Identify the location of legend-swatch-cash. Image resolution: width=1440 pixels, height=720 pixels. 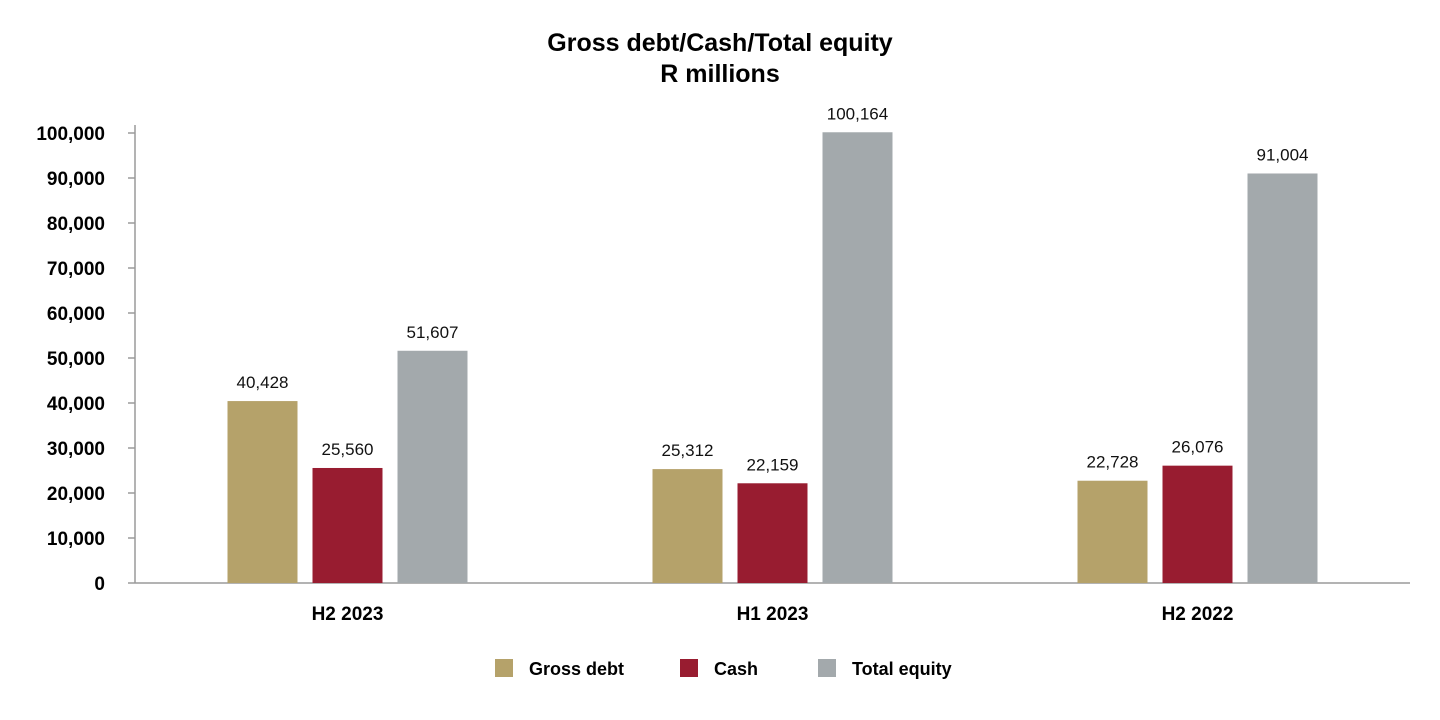
(689, 668).